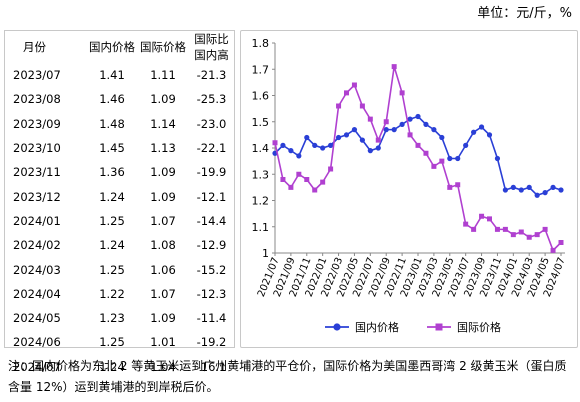 This screenshot has height=402, width=580. I want to click on cell-domestic-price: 1.23, so click(112, 318).